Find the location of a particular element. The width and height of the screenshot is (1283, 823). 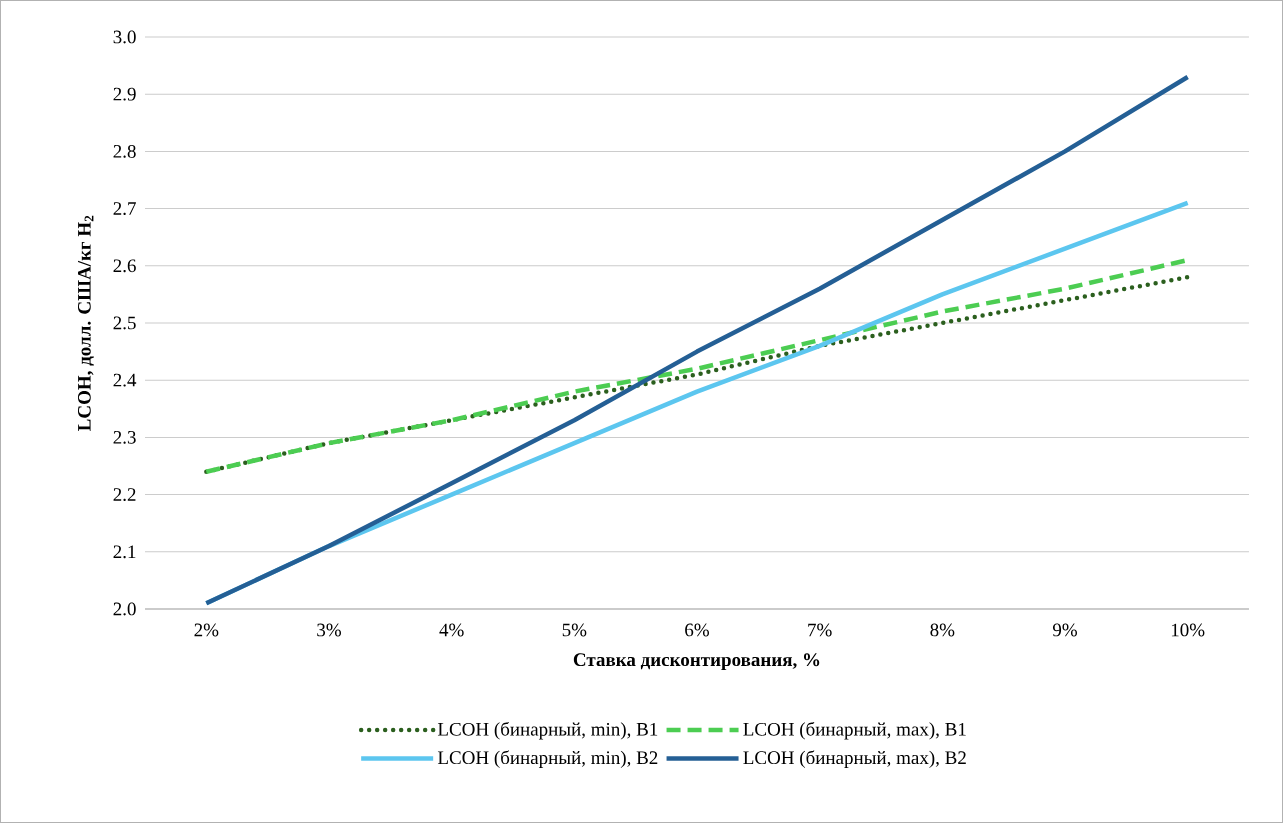

x-tick-label: 5% is located at coordinates (574, 630).